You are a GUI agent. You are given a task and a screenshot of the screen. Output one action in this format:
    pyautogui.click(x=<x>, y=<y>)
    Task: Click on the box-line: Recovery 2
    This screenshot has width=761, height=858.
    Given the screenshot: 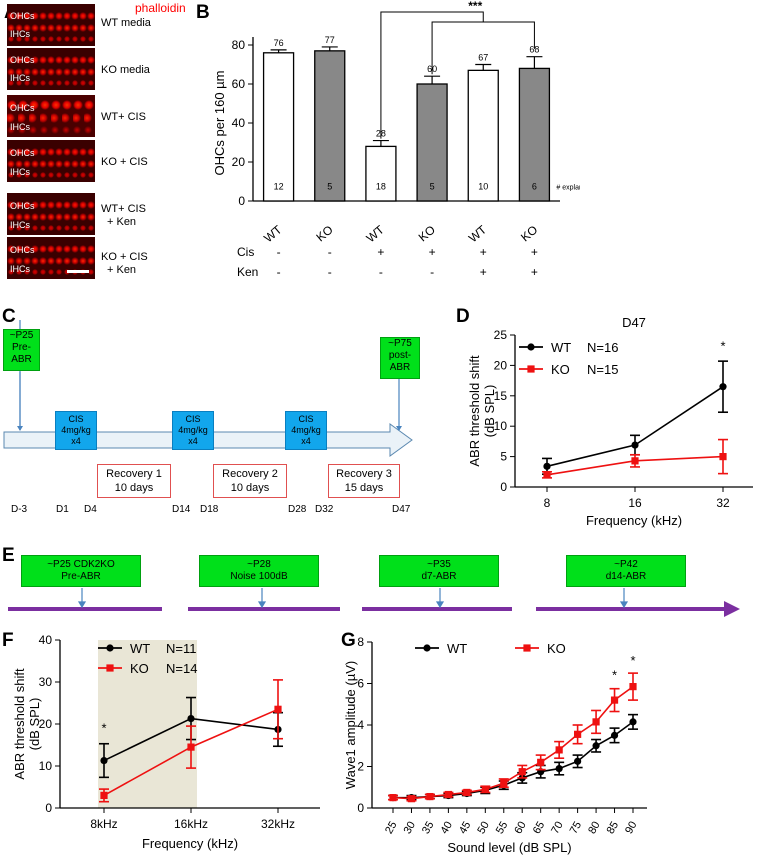 What is the action you would take?
    pyautogui.click(x=250, y=474)
    